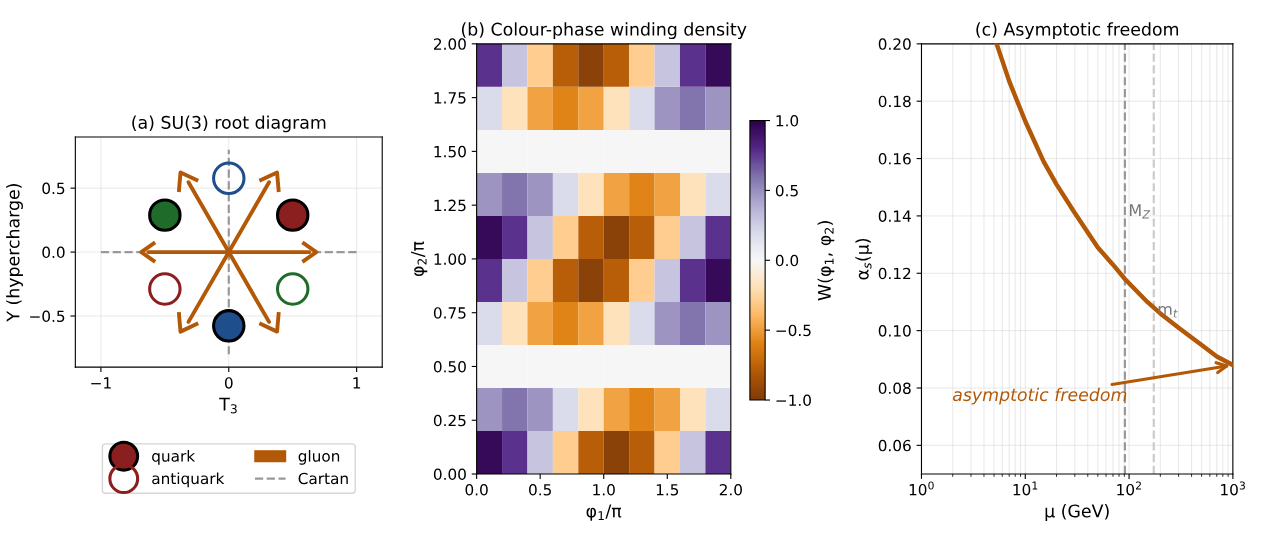 The width and height of the screenshot is (1271, 548). What do you see at coordinates (450, 98) in the screenshot?
I see `y-tick-label: 1.75` at bounding box center [450, 98].